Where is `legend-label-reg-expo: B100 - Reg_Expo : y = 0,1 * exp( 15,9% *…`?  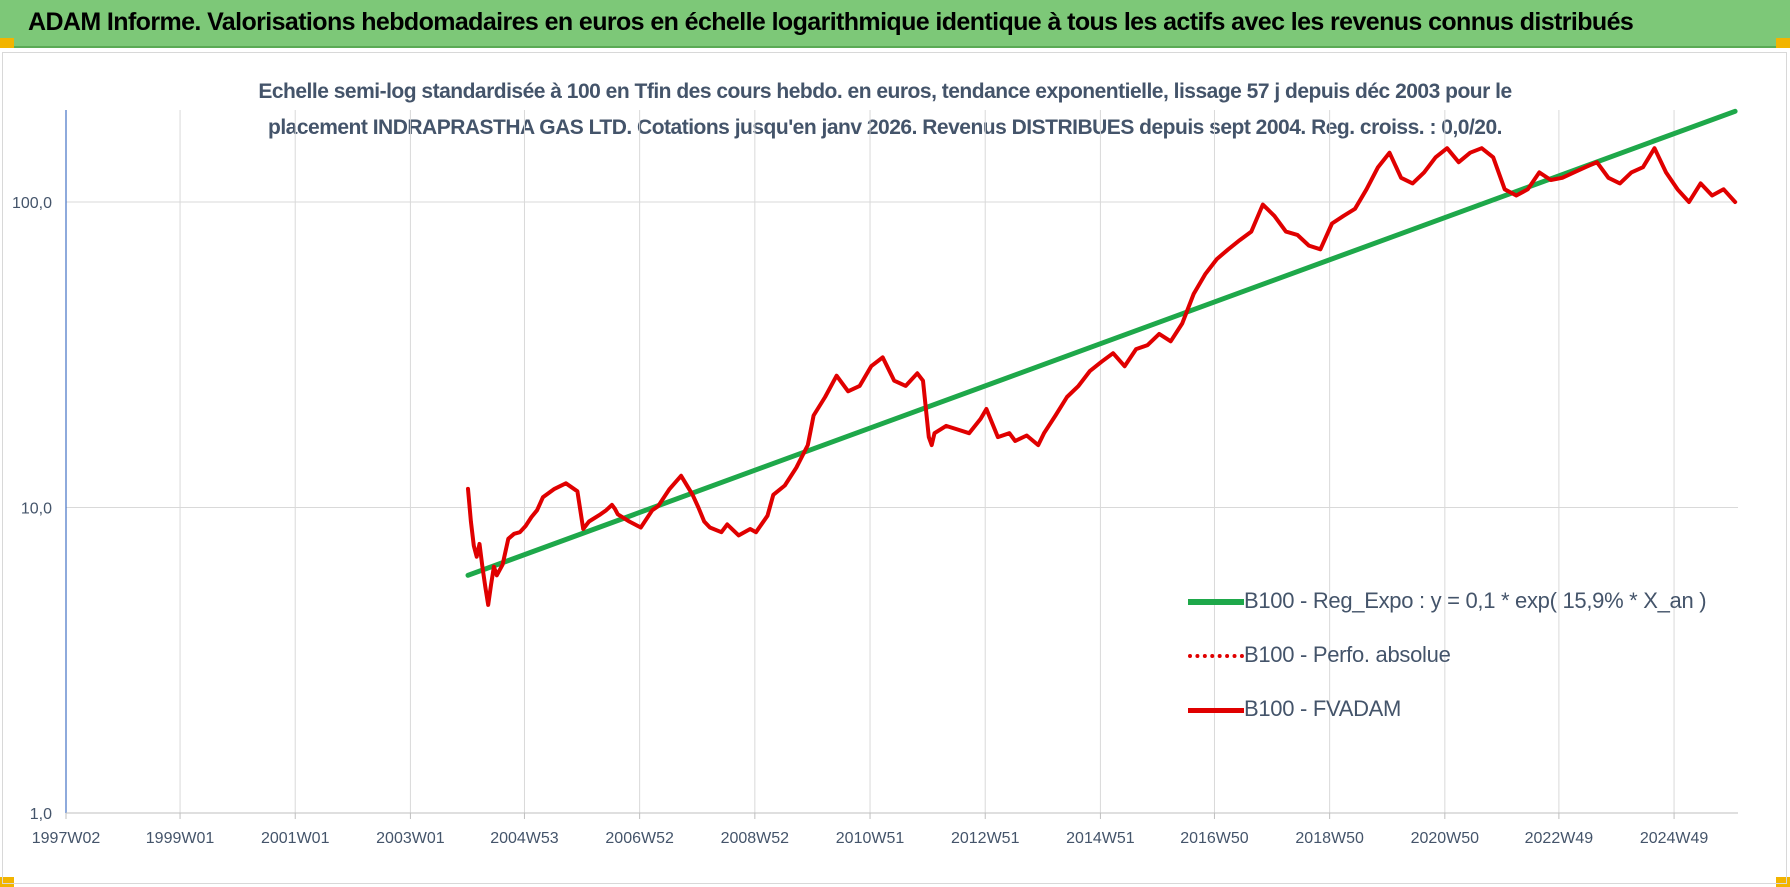
legend-label-reg-expo: B100 - Reg_Expo : y = 0,1 * exp( 15,9% *… is located at coordinates (1475, 600).